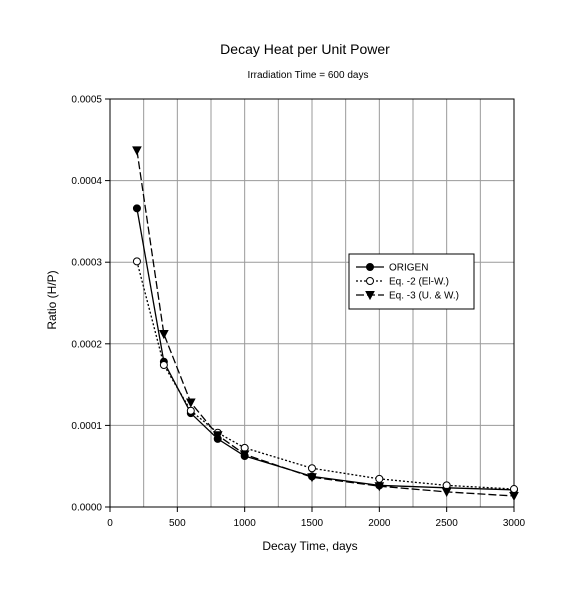 Image resolution: width=574 pixels, height=594 pixels. Describe the element at coordinates (308, 75) in the screenshot. I see `chart-subtitle: Irradiation Time = 600 days` at that location.